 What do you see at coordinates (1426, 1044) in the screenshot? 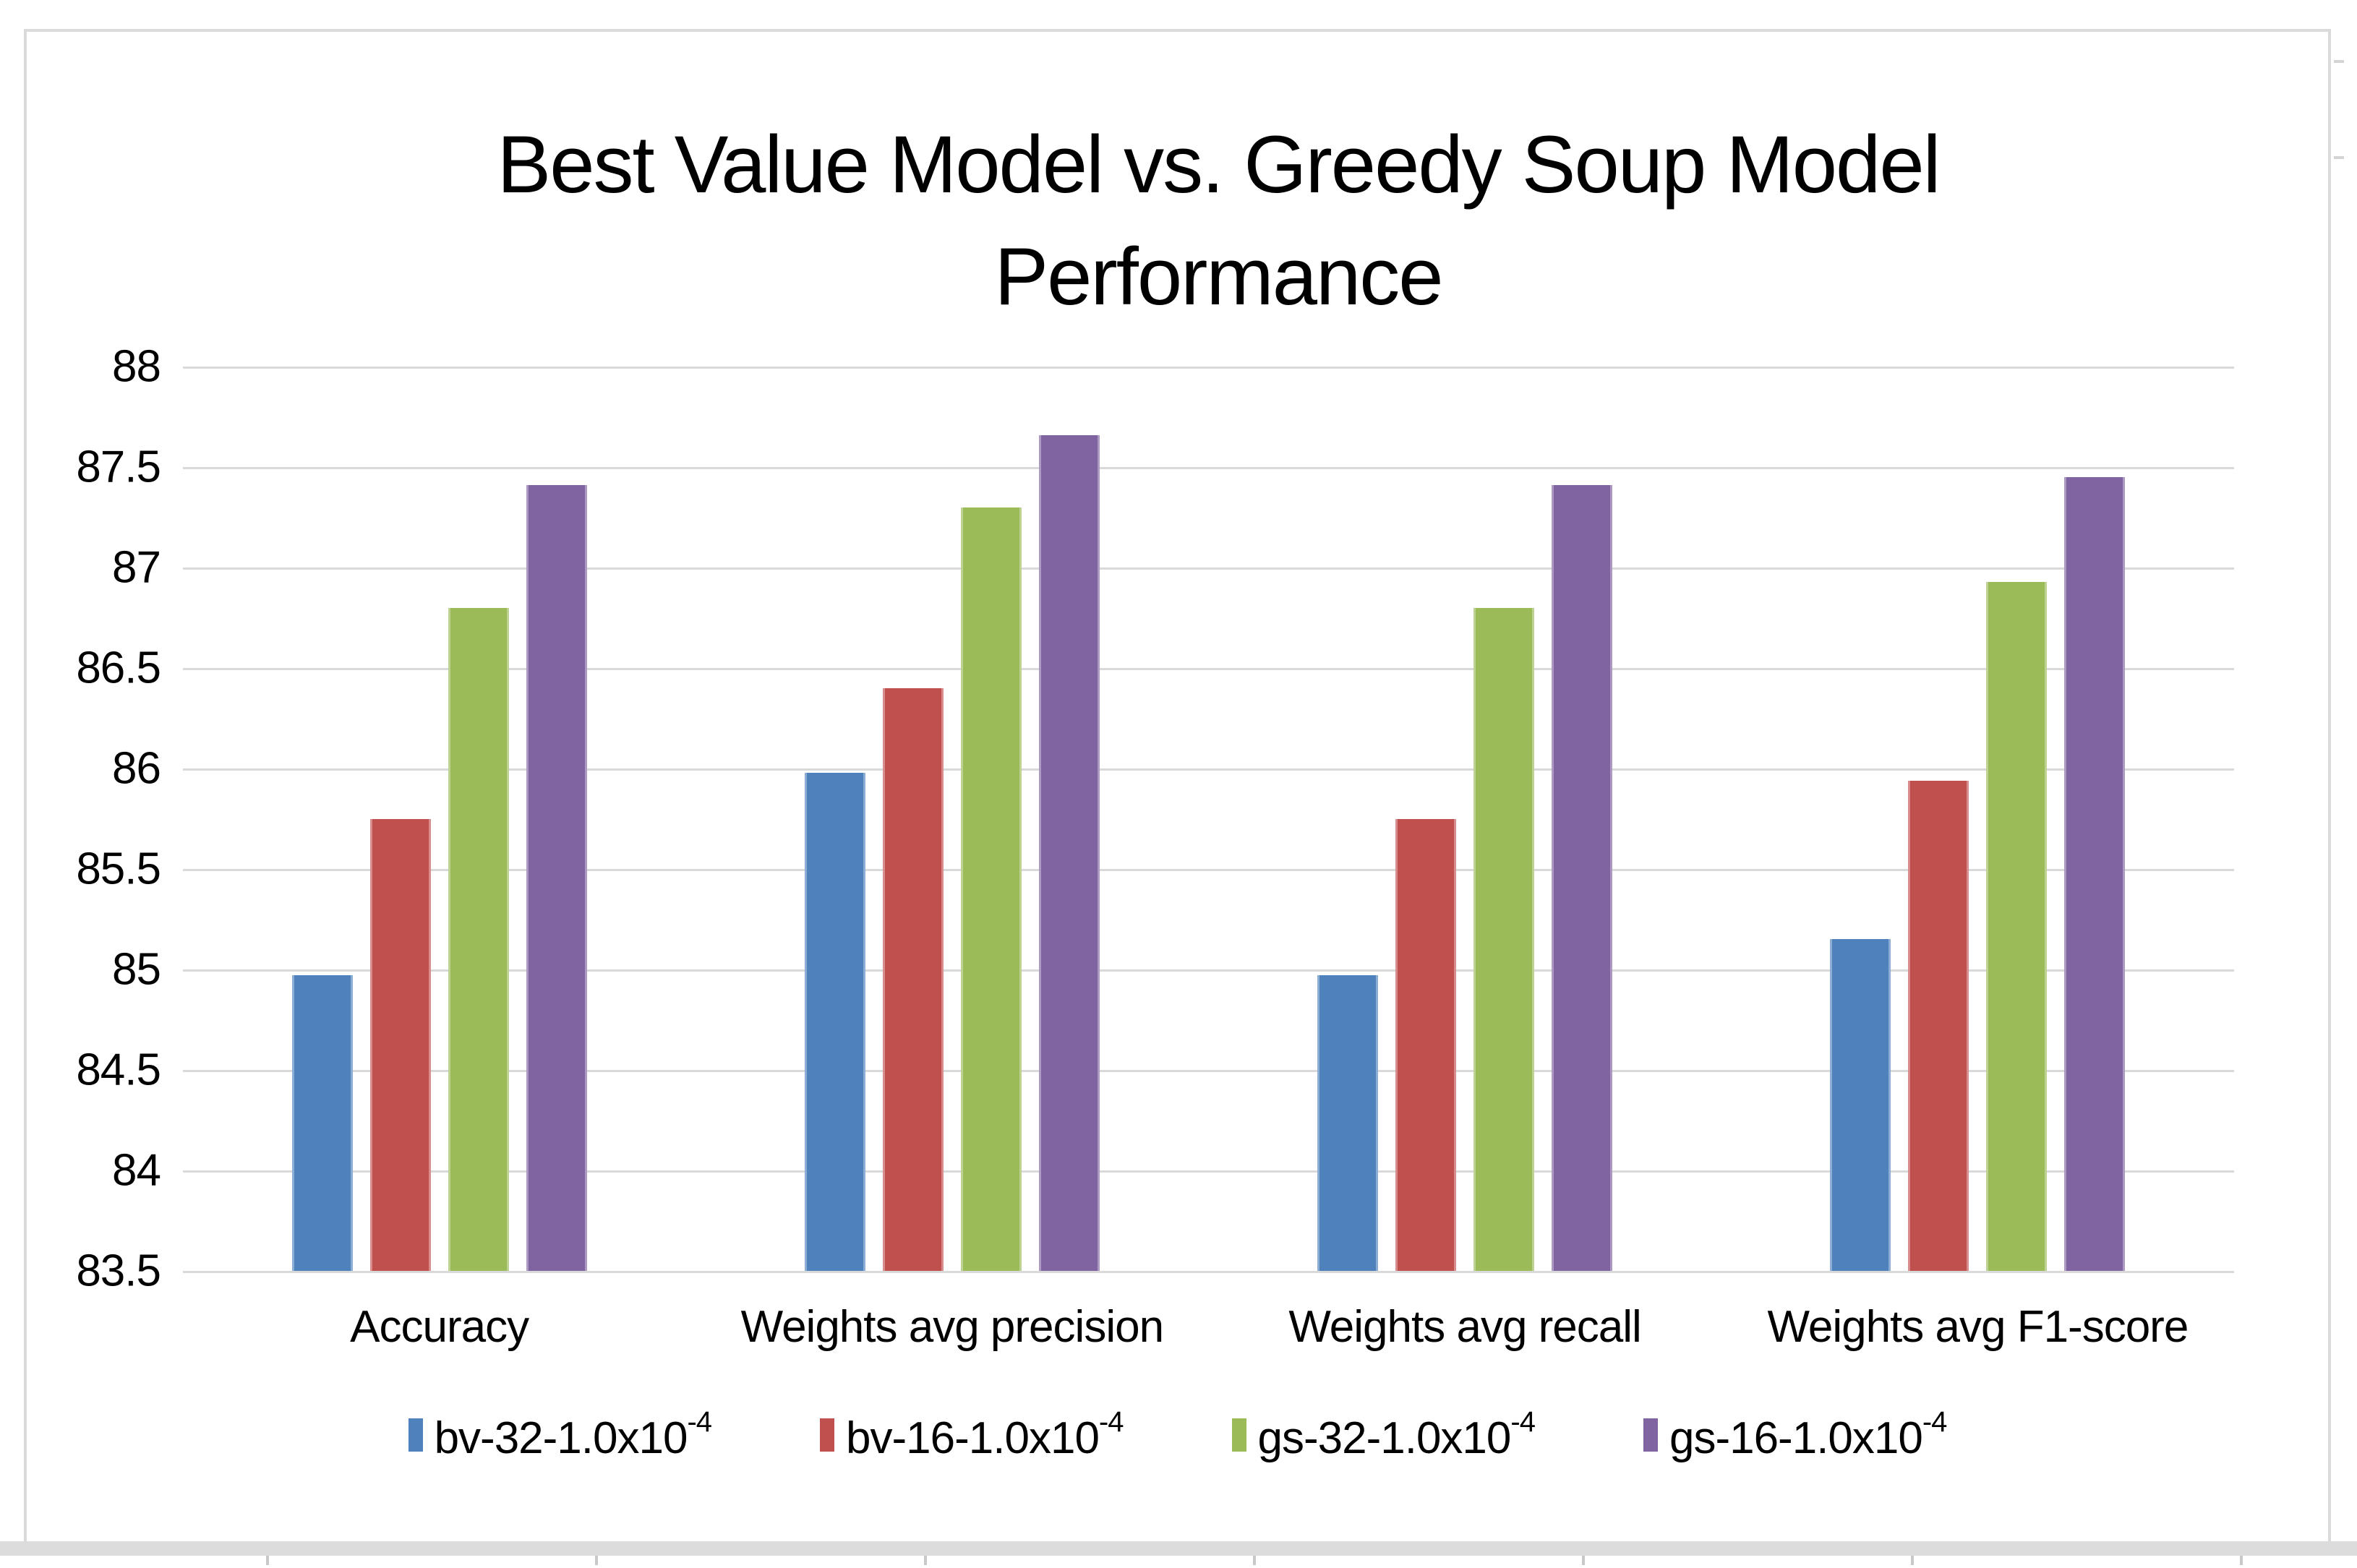
I see `bar-bv-16-1.0x10-4-weights-avg-recall` at bounding box center [1426, 1044].